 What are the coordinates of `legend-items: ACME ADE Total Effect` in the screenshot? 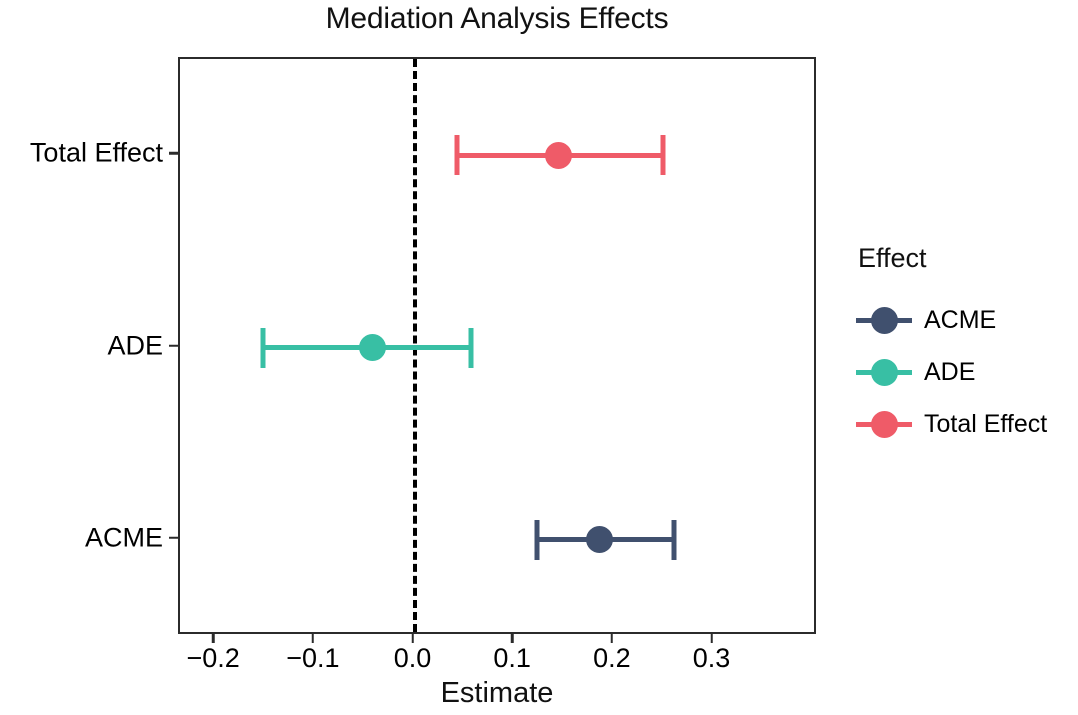 It's located at (951, 372).